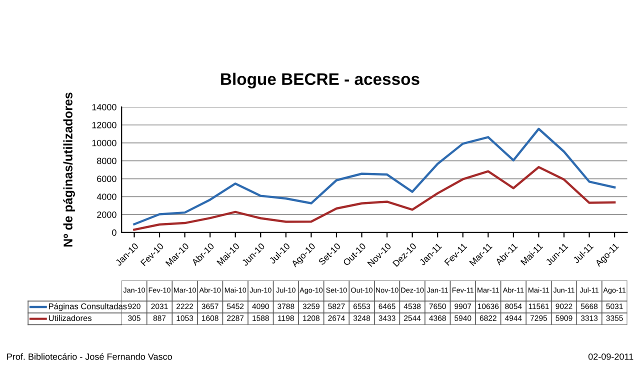 This screenshot has height=369, width=640. Describe the element at coordinates (106, 179) in the screenshot. I see `y-tick-label: 6000` at that location.